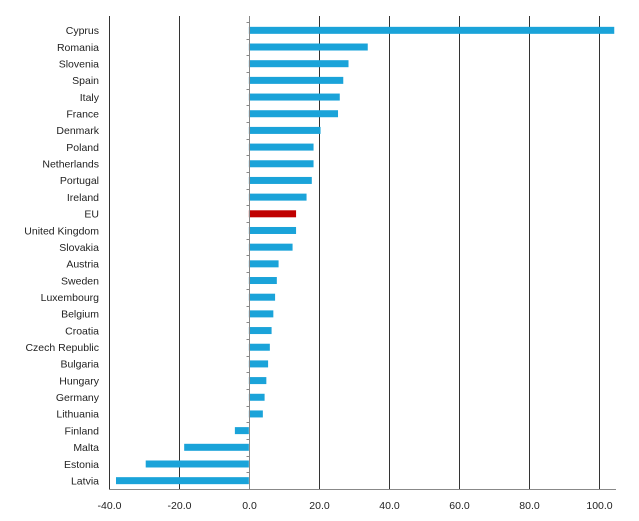  I want to click on category-label-croatia: Croatia, so click(82, 331).